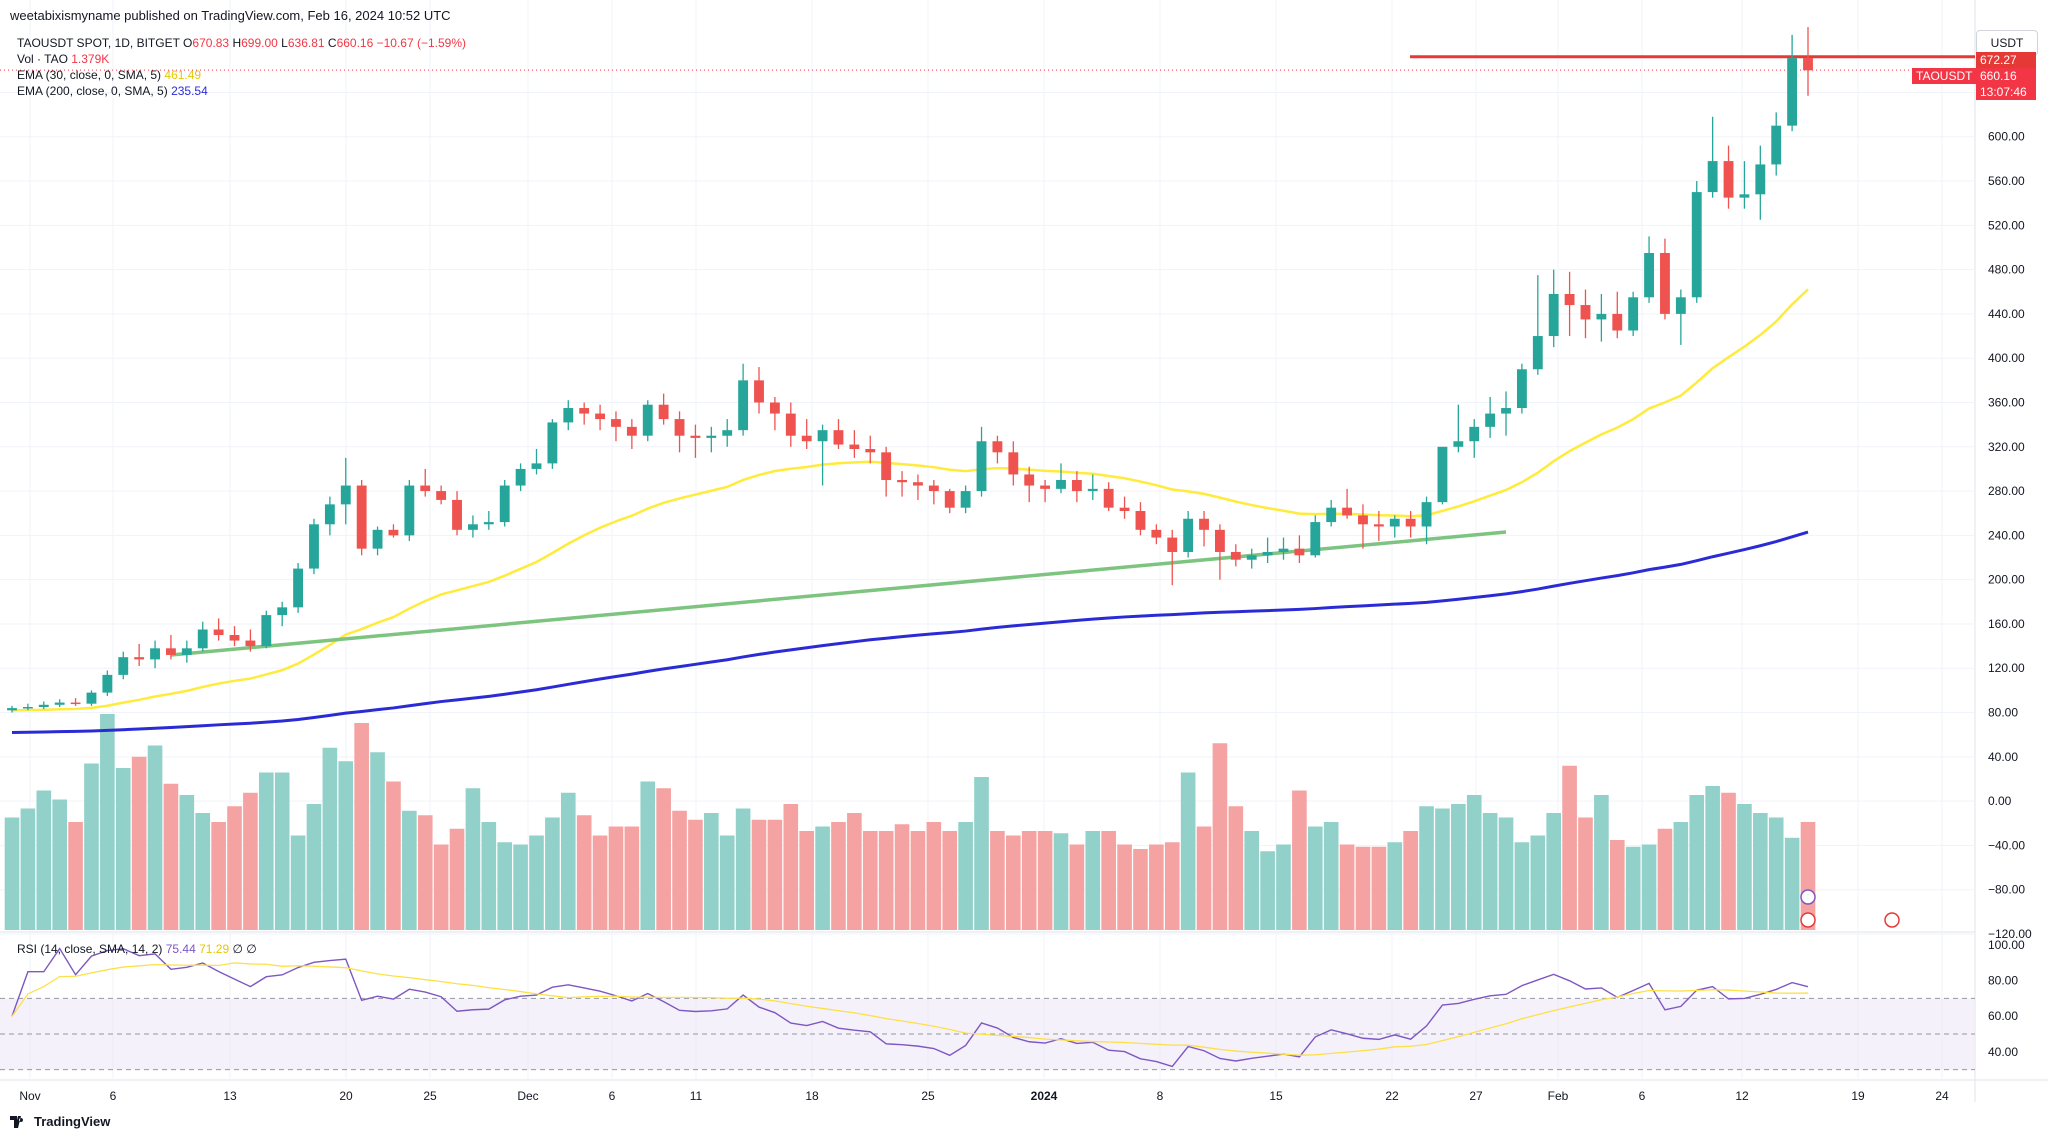 This screenshot has height=1144, width=2048. I want to click on rsi-line, so click(910, 1007).